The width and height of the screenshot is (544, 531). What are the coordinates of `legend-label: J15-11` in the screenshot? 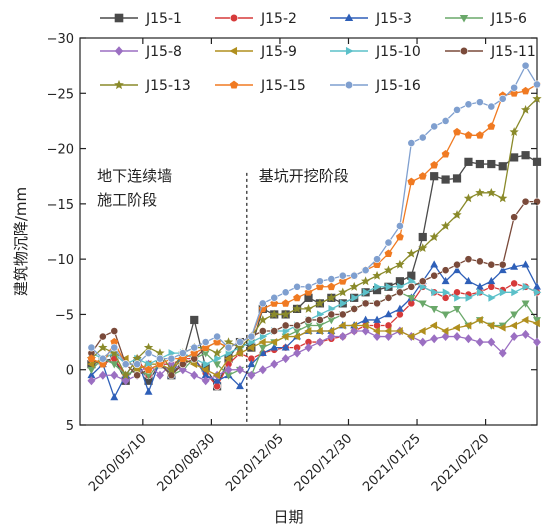 It's located at (513, 52).